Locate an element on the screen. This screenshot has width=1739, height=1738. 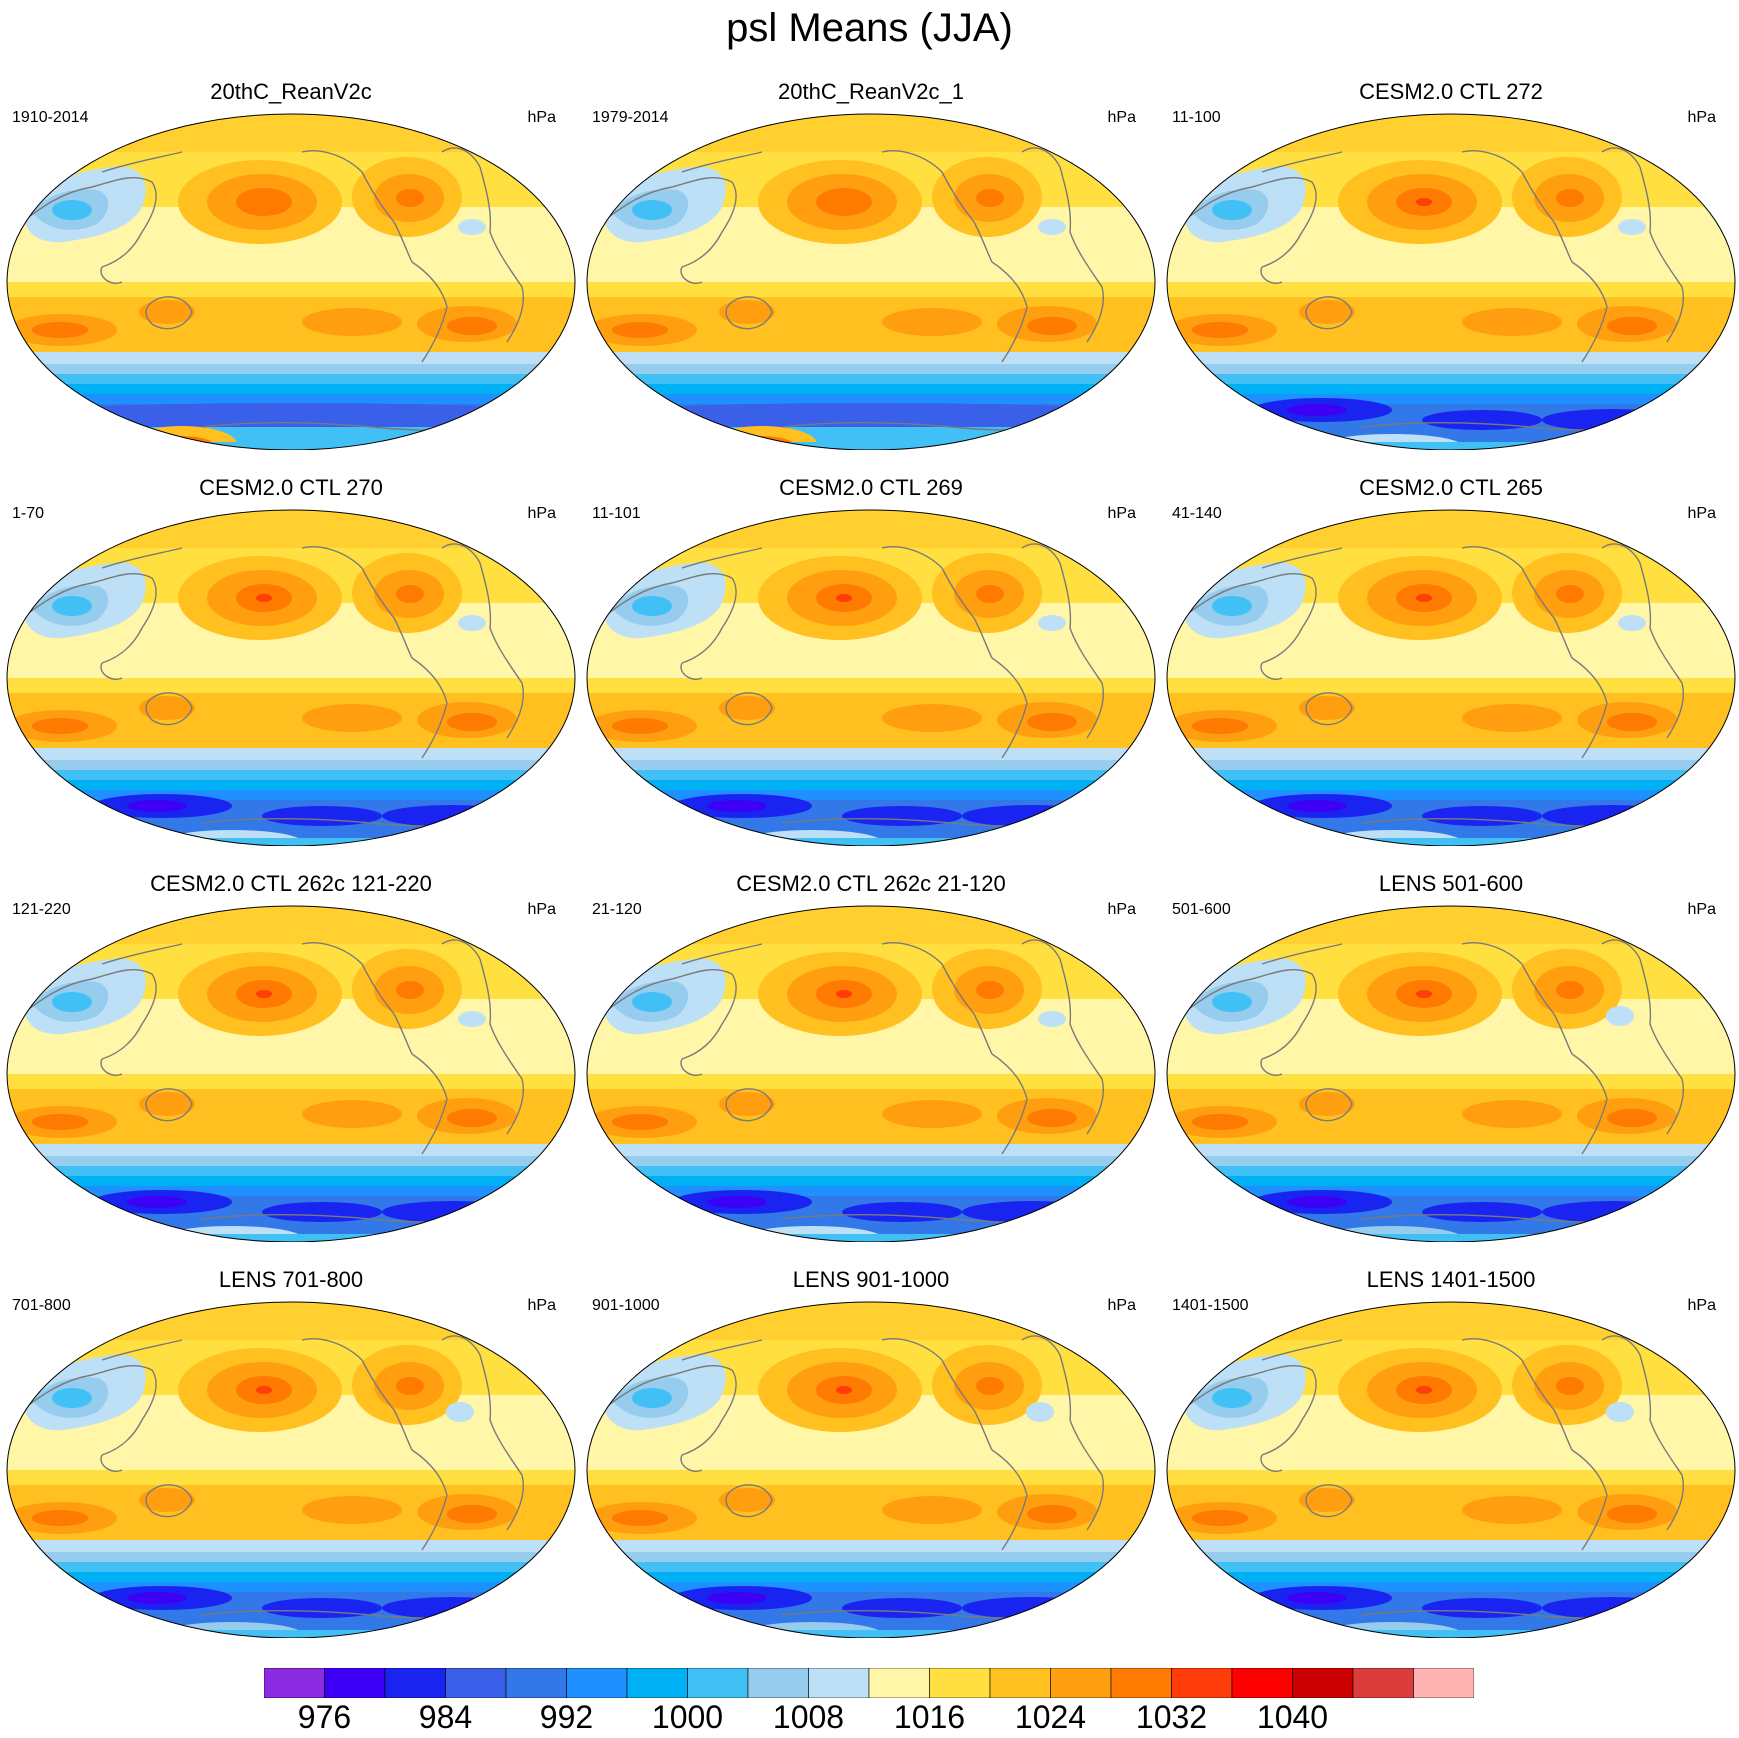
colorbar-tick-label: 1032 is located at coordinates (1171, 1717).